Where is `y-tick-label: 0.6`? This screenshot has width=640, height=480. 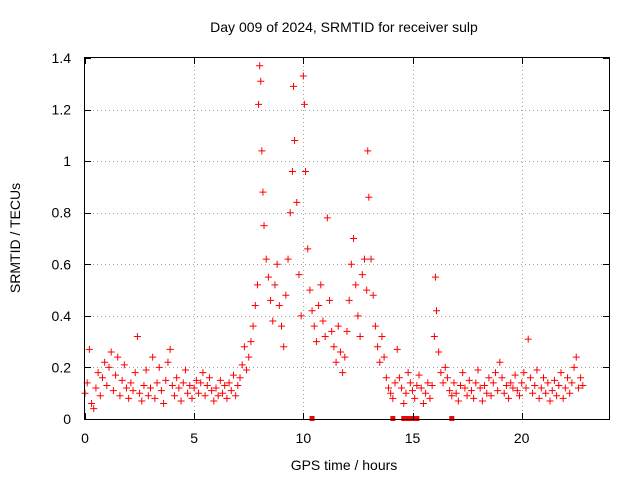
y-tick-label: 0.6 is located at coordinates (62, 264).